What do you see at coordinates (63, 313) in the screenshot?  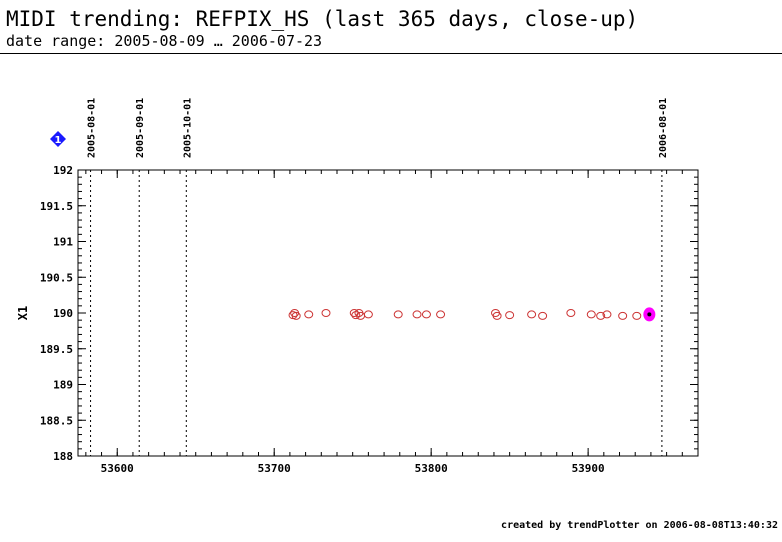 I see `y-tick-label: 190` at bounding box center [63, 313].